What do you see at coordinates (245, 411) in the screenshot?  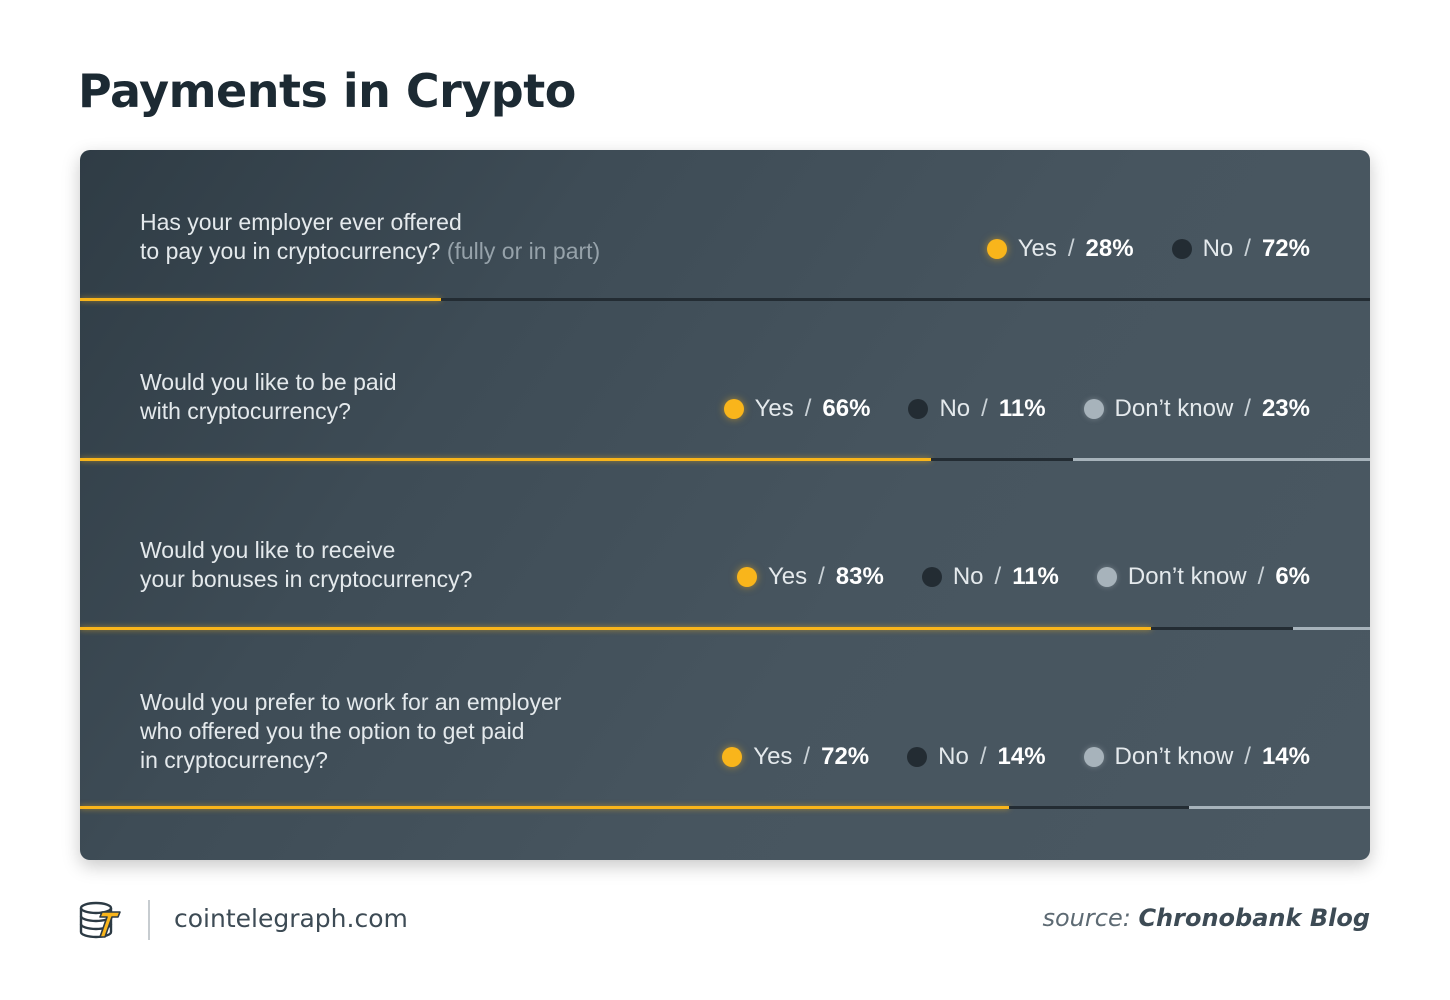 I see `question-line: with cryptocurrency?` at bounding box center [245, 411].